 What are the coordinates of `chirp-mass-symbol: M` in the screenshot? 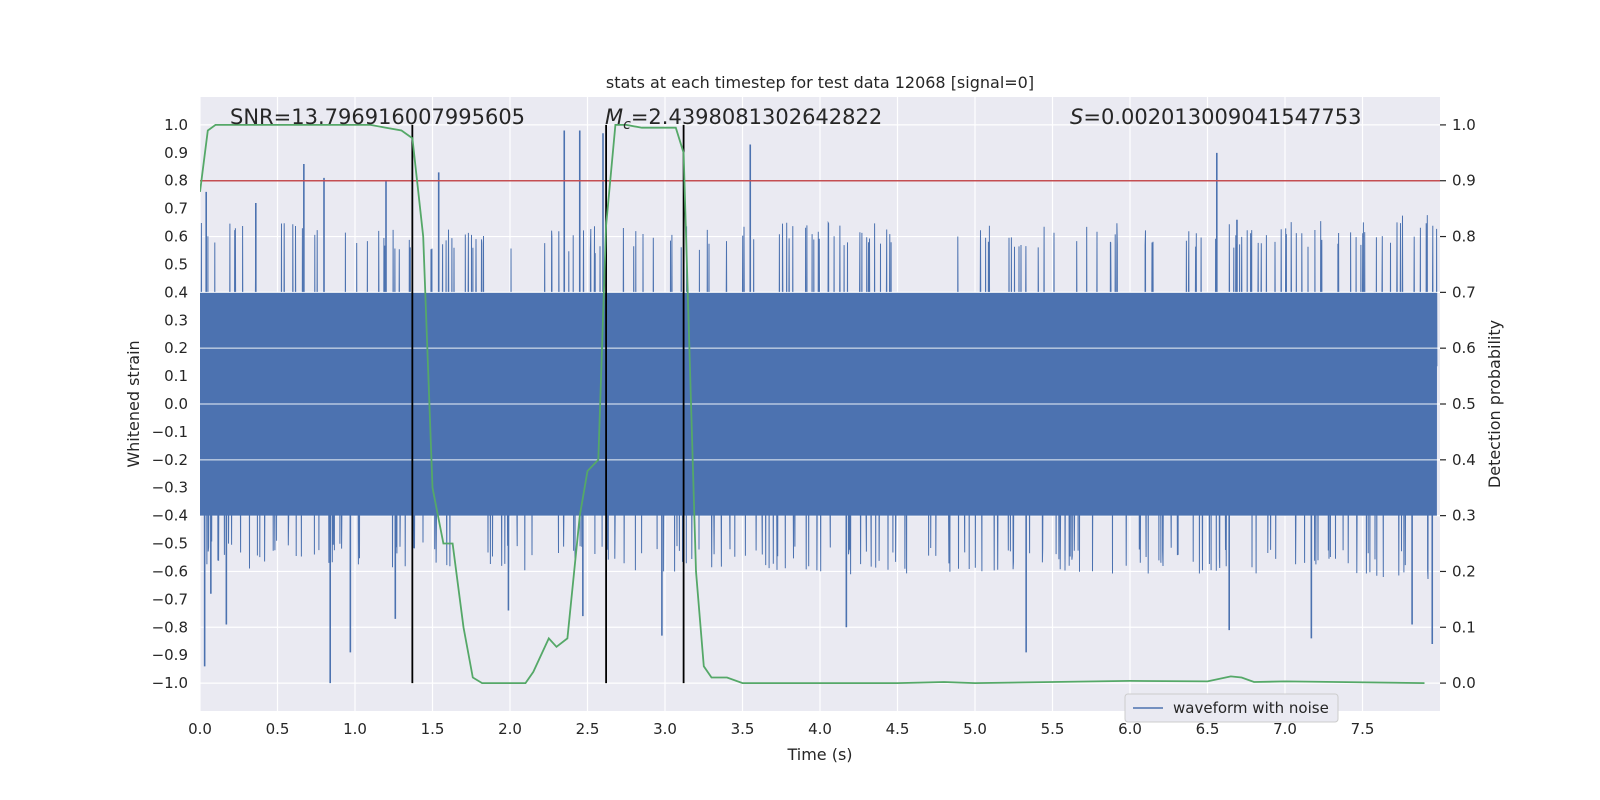 It's located at (614, 117).